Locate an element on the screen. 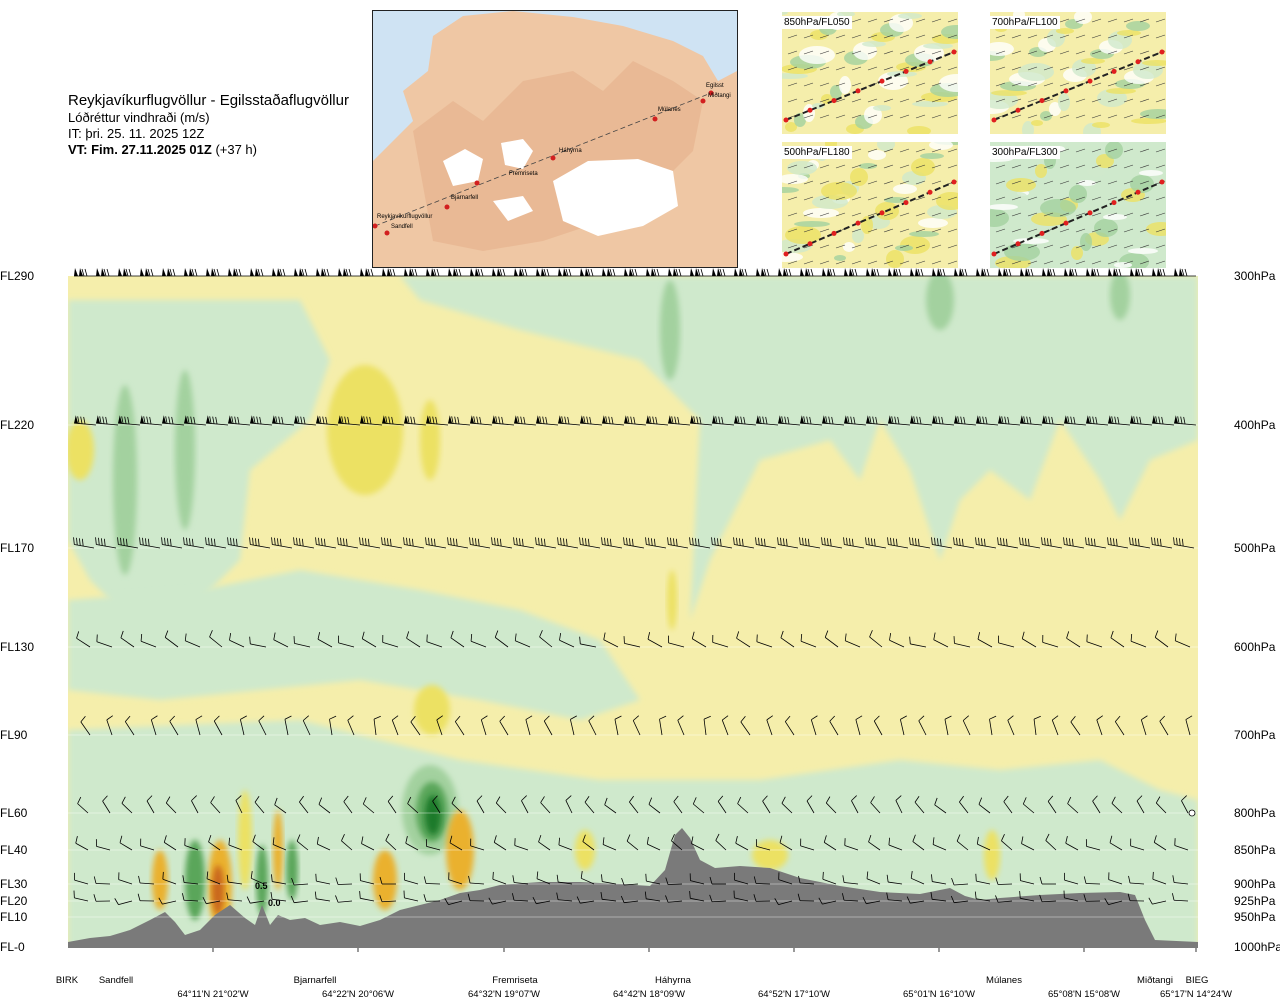 The width and height of the screenshot is (1280, 1005). station-label: BIRK is located at coordinates (67, 980).